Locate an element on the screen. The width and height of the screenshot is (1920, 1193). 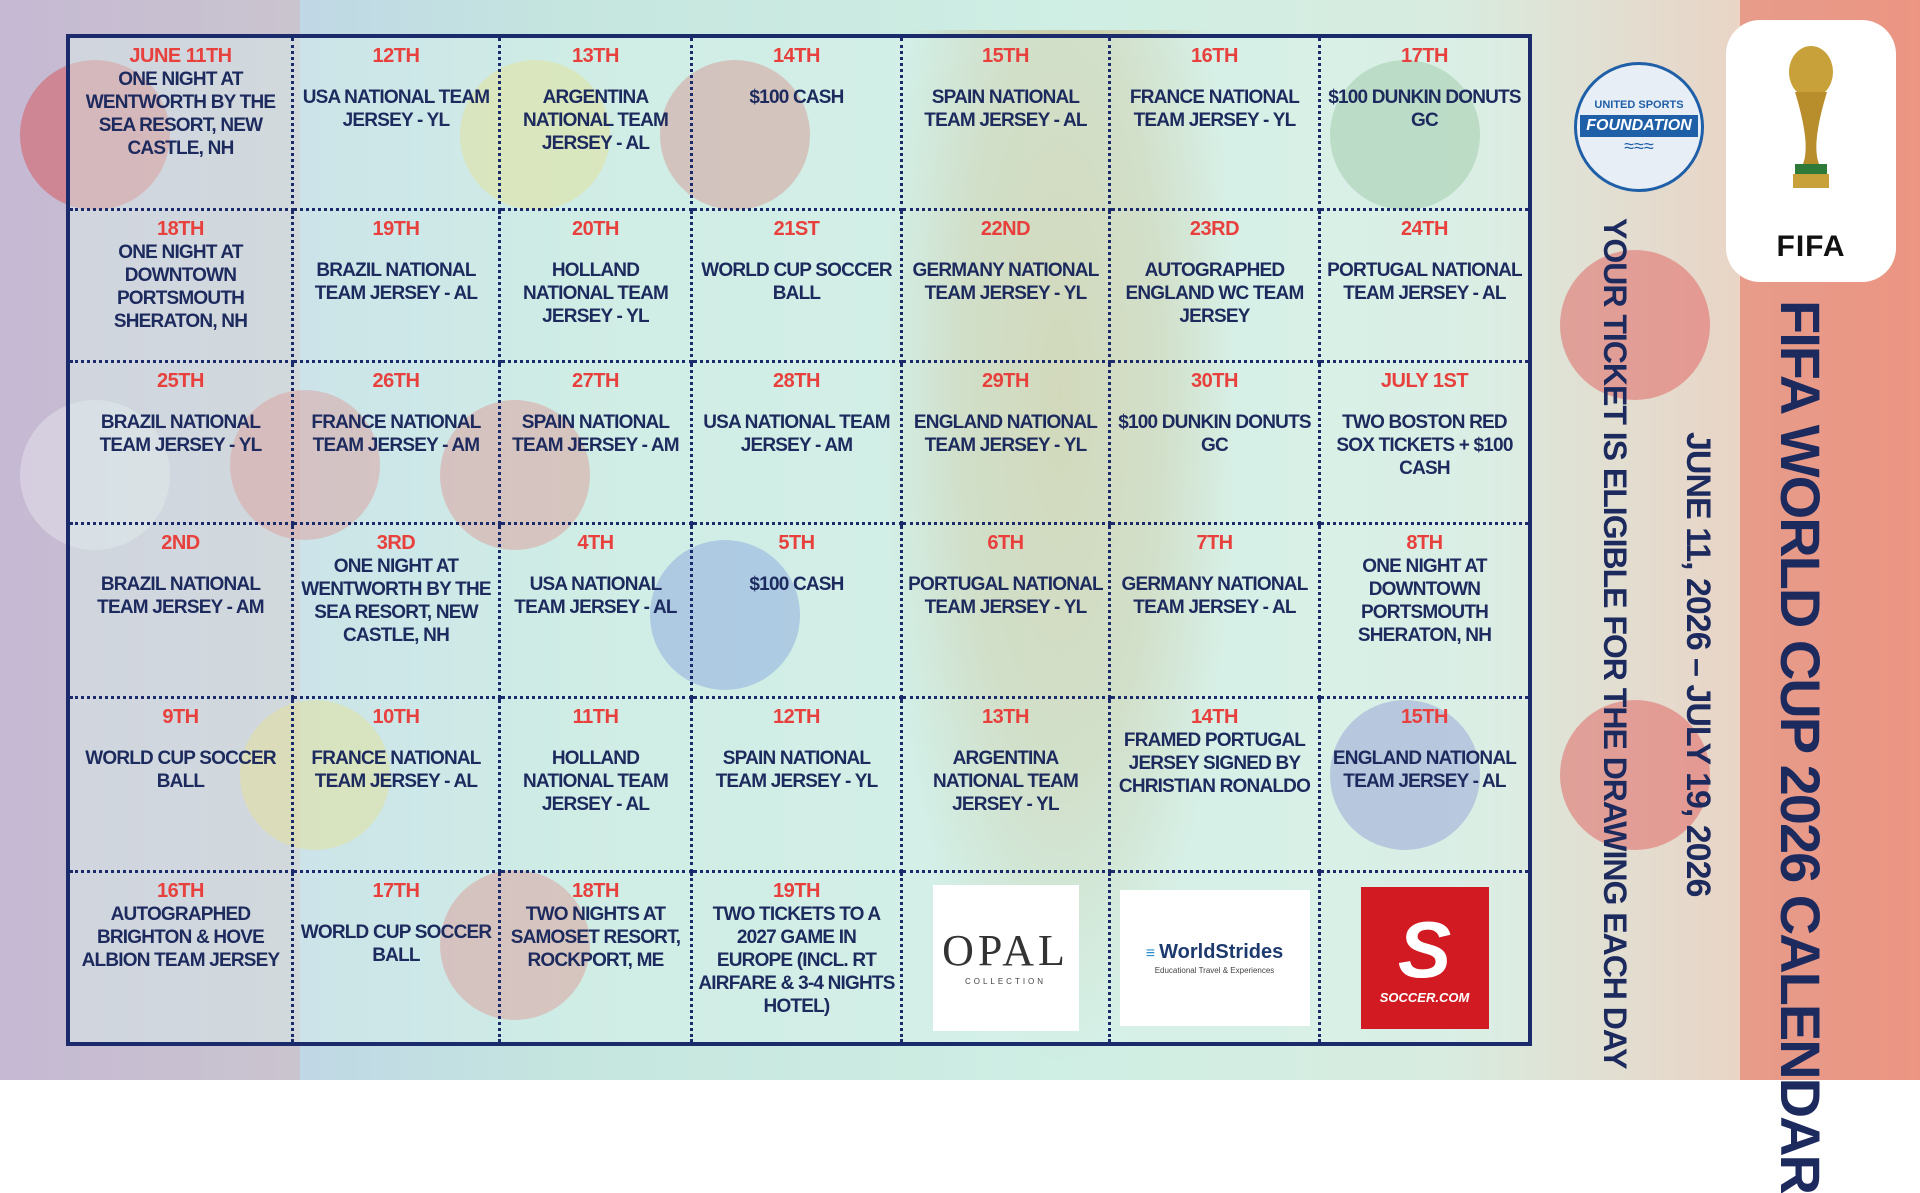
day-prize: TWO BOSTON RED SOX TICKETS + $100 CASH is located at coordinates (1424, 445).